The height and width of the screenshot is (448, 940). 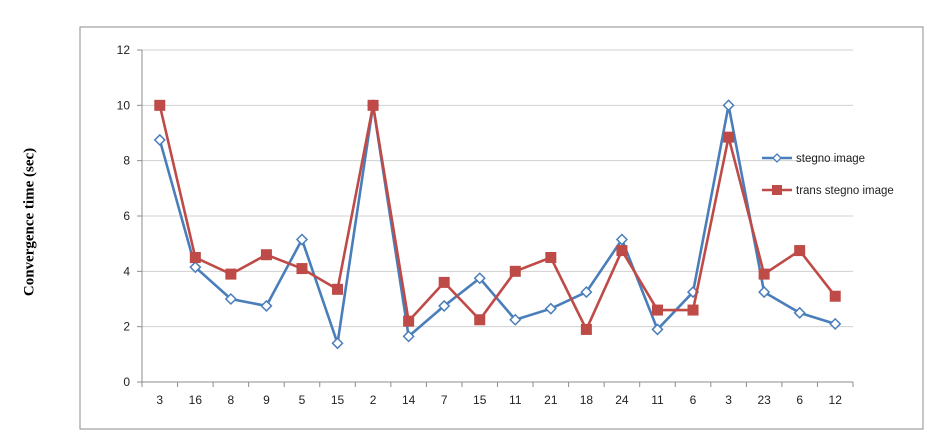 I want to click on x-tick-label: 23, so click(x=764, y=400).